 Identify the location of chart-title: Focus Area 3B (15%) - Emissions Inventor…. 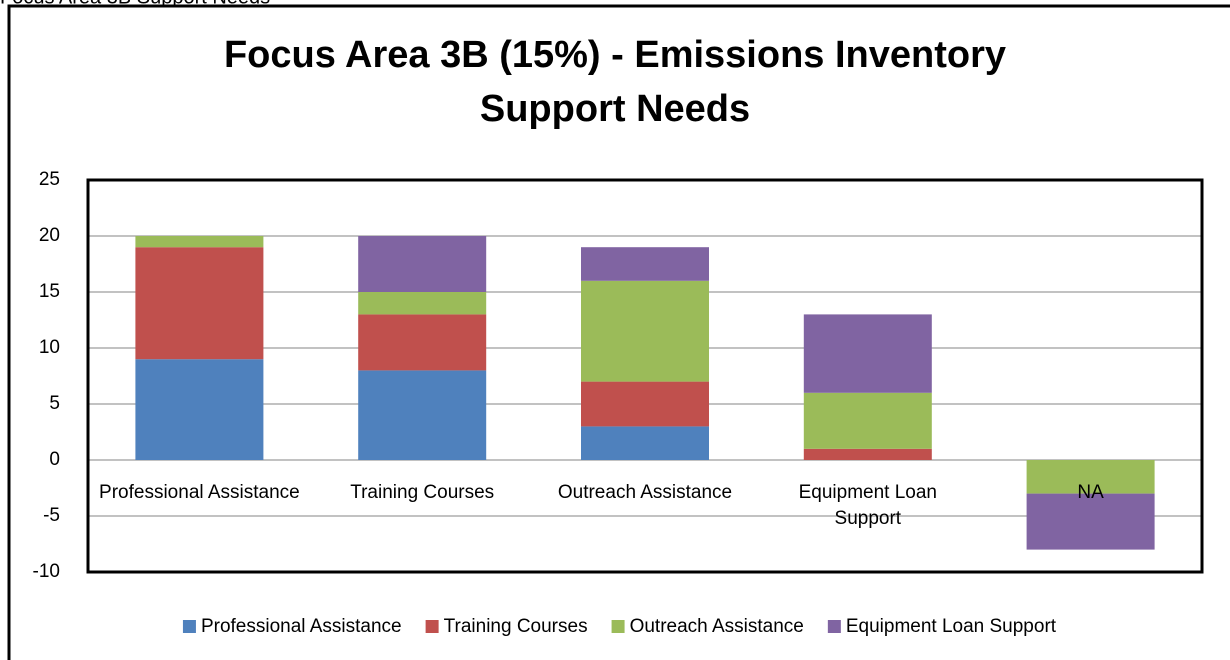
(615, 82).